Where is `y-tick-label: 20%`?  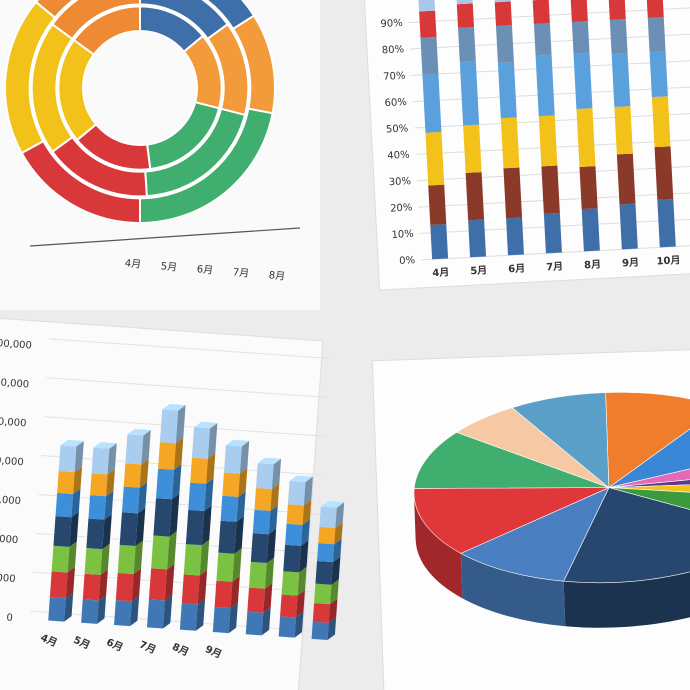 y-tick-label: 20% is located at coordinates (401, 208).